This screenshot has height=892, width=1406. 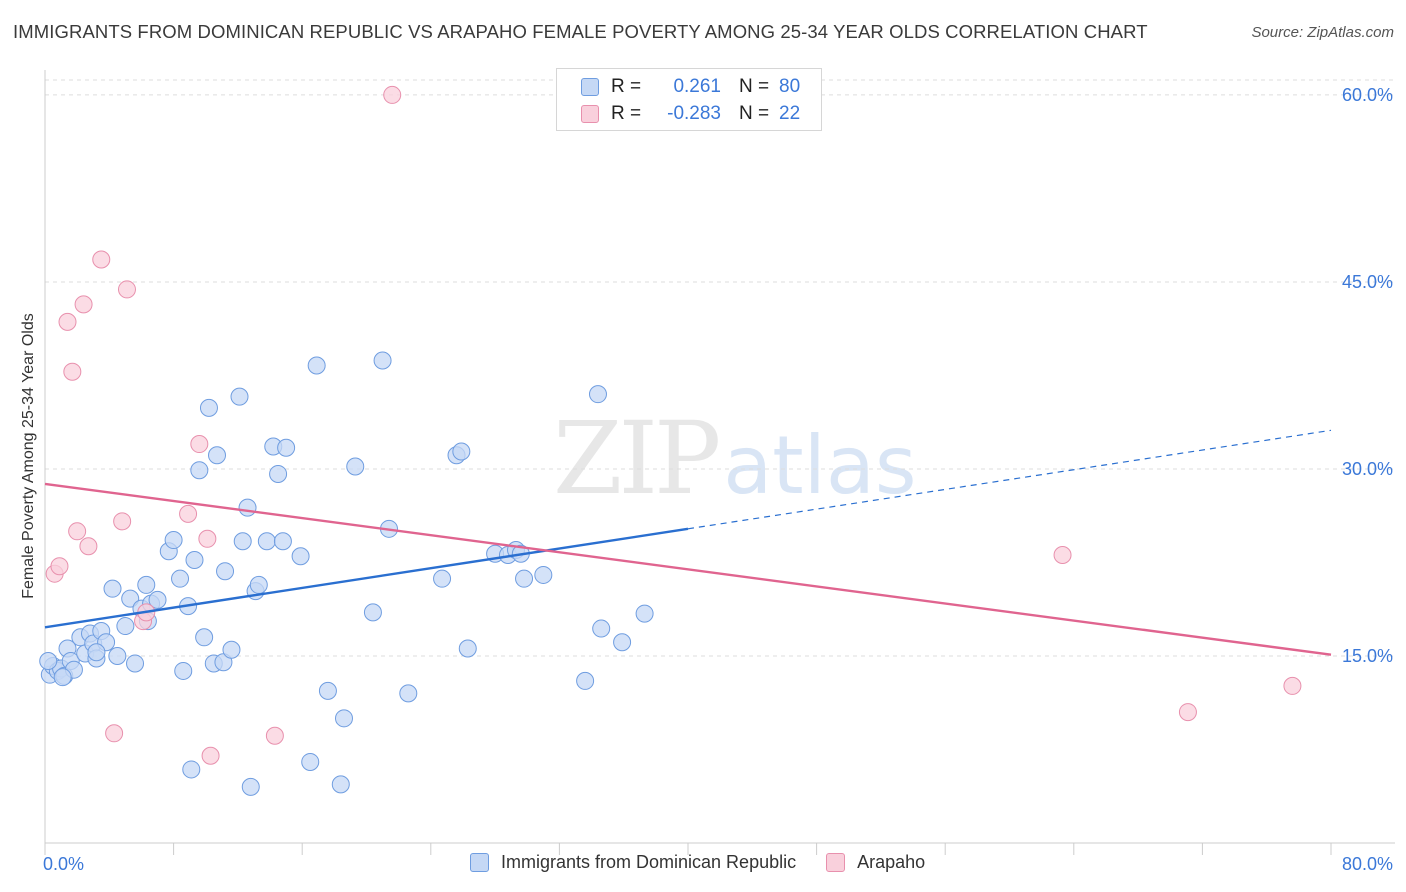 I want to click on series-legend-item-arapaho: Arapaho, so click(x=875, y=862).